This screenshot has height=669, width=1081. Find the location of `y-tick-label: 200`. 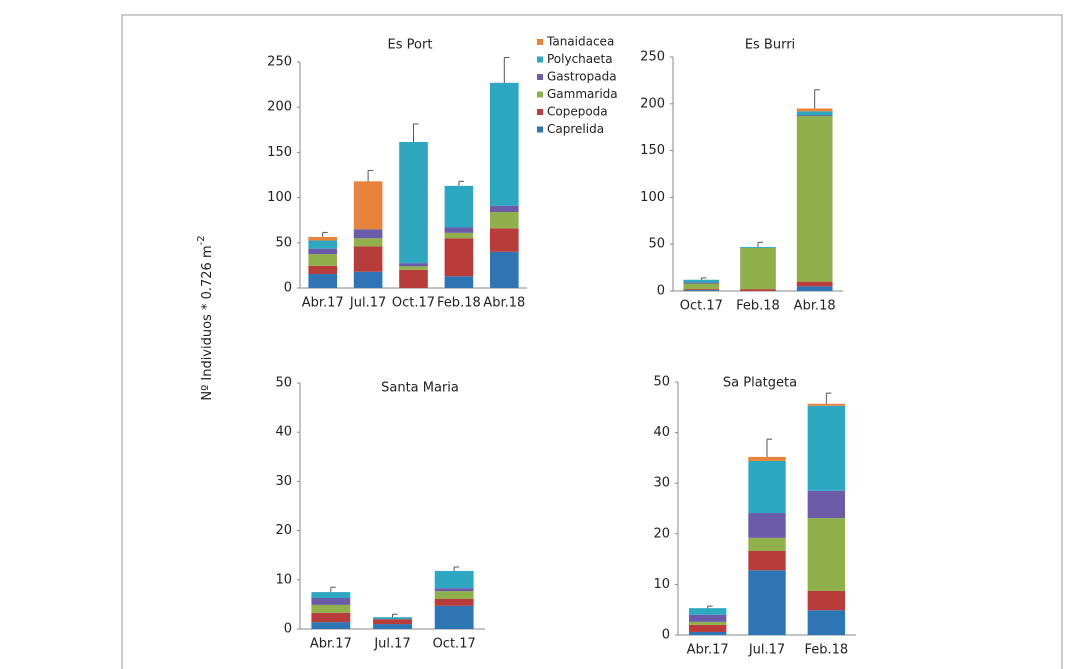

y-tick-label: 200 is located at coordinates (279, 107).